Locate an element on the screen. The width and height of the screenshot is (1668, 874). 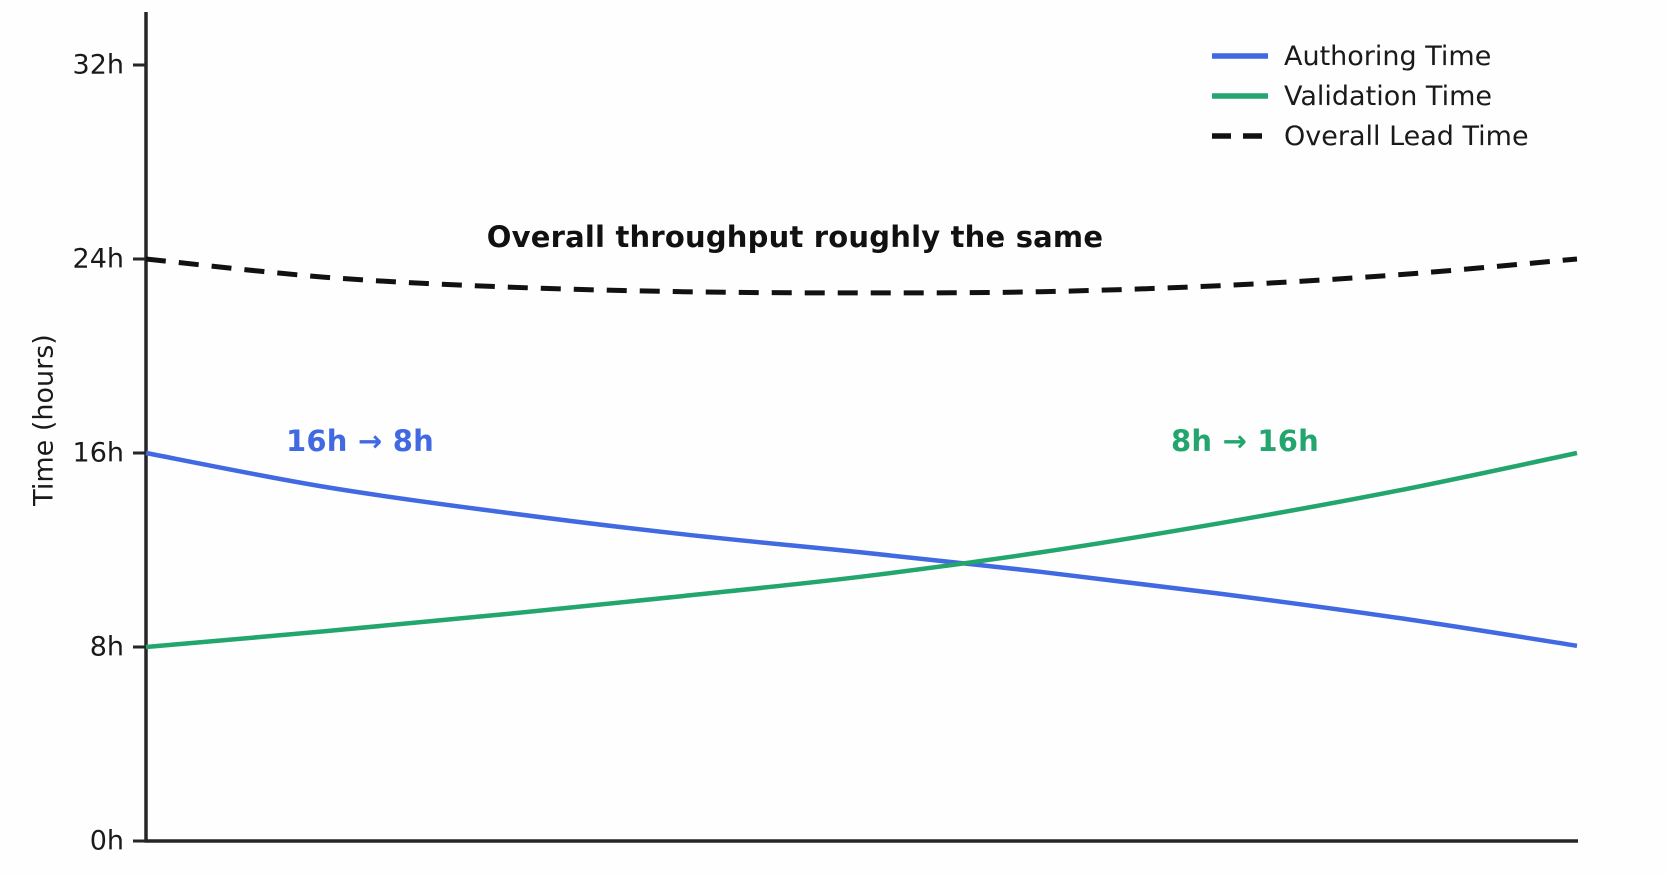
legend-item: Overall Lead Time is located at coordinates (1370, 136).